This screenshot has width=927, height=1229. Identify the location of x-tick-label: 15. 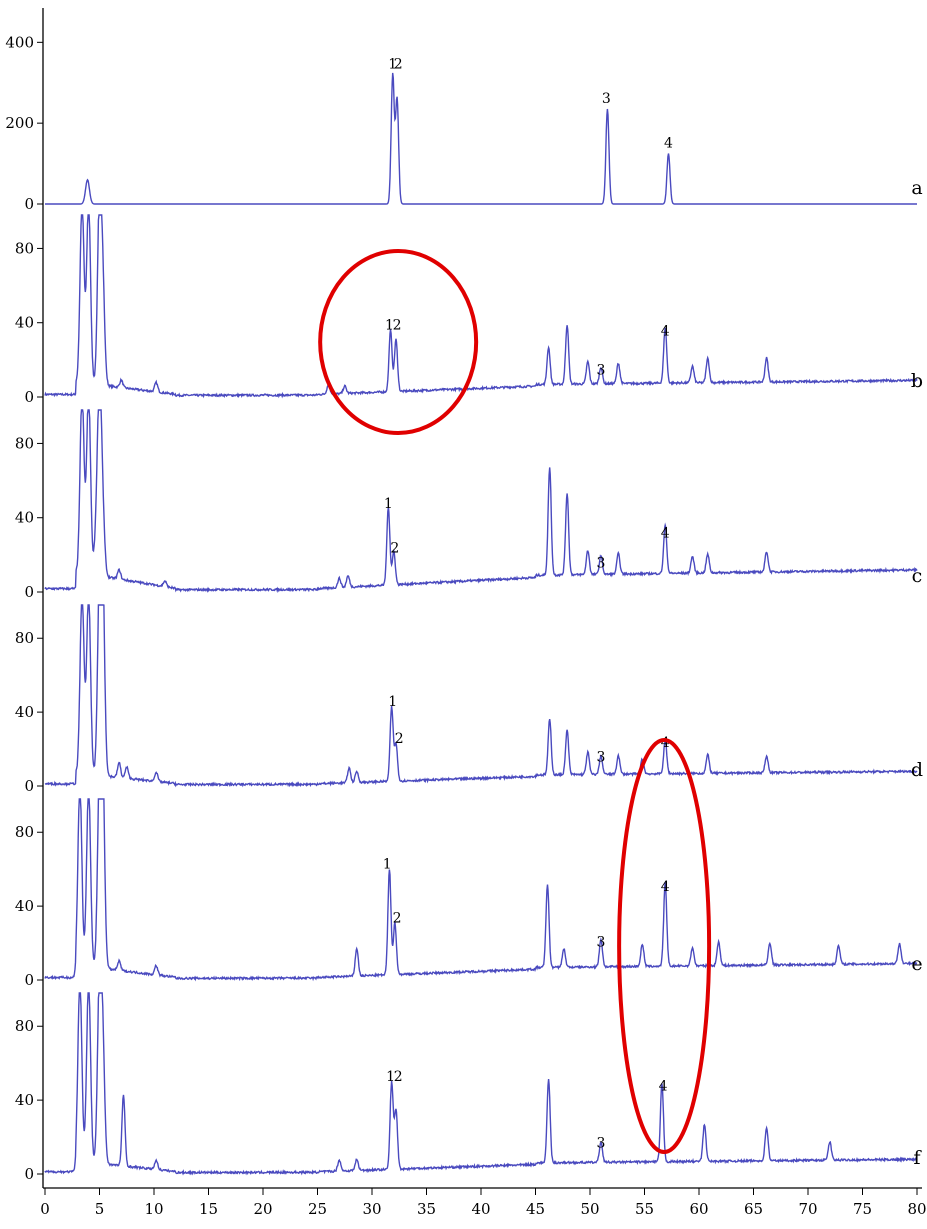
(208, 1209).